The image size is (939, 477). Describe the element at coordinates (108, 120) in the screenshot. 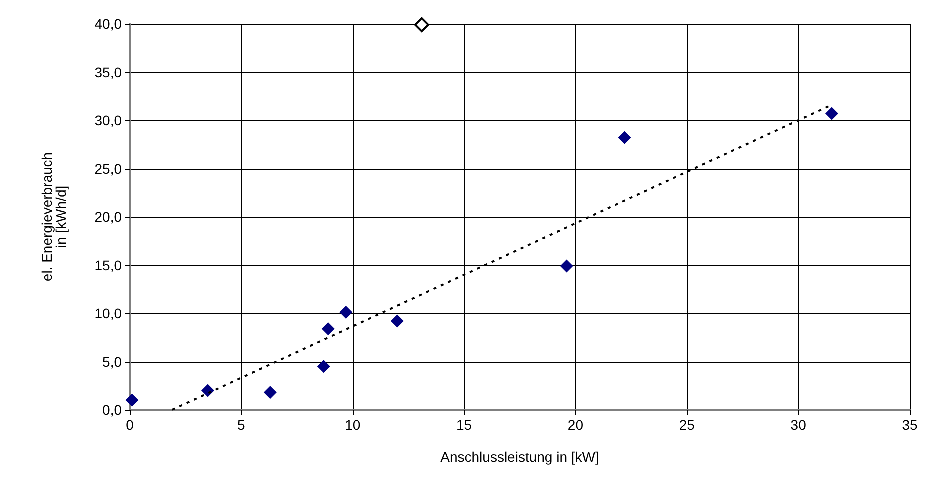

I see `y-tick-label: 30,0` at that location.